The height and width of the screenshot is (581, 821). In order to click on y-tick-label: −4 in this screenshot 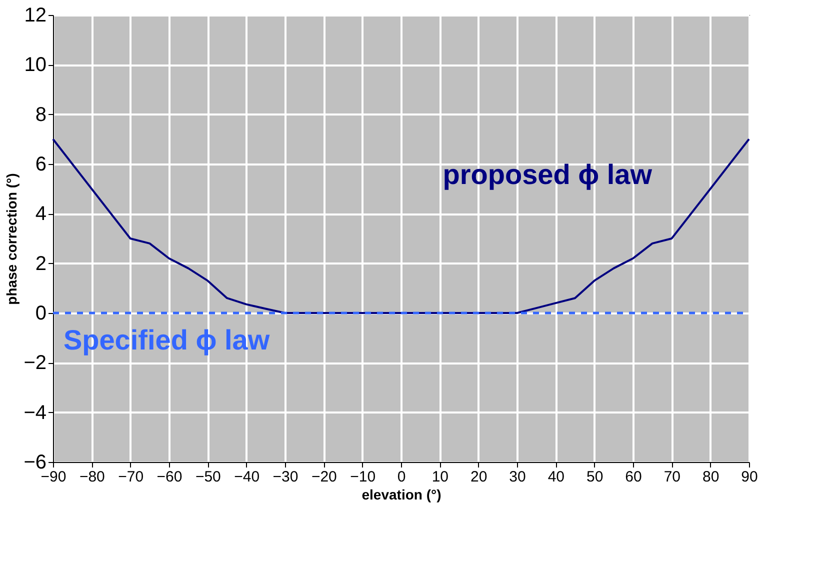, I will do `click(35, 413)`.